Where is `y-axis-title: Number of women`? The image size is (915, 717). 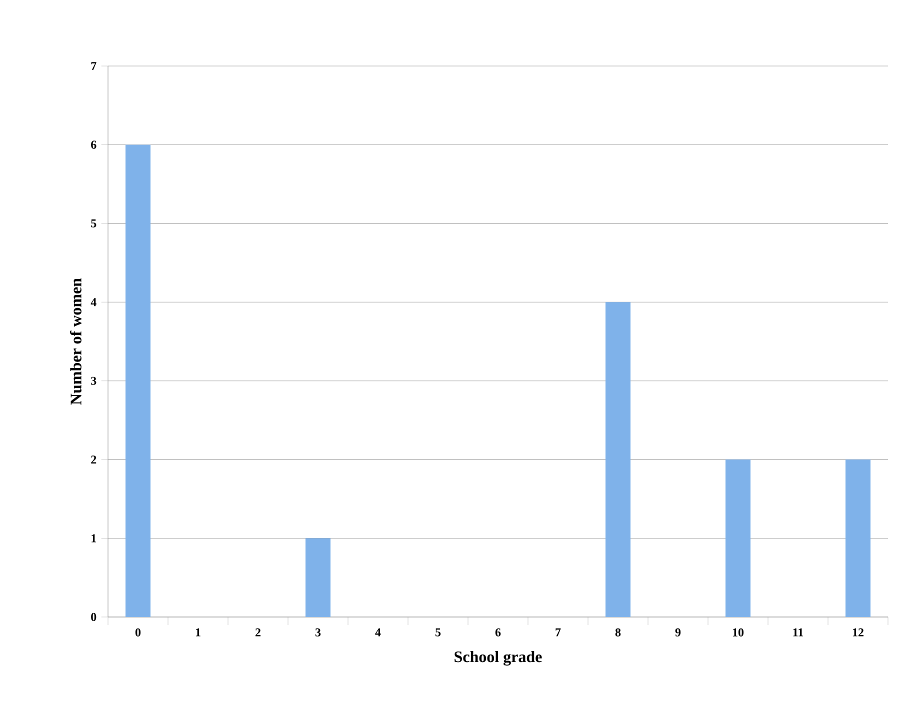
y-axis-title: Number of women is located at coordinates (76, 341).